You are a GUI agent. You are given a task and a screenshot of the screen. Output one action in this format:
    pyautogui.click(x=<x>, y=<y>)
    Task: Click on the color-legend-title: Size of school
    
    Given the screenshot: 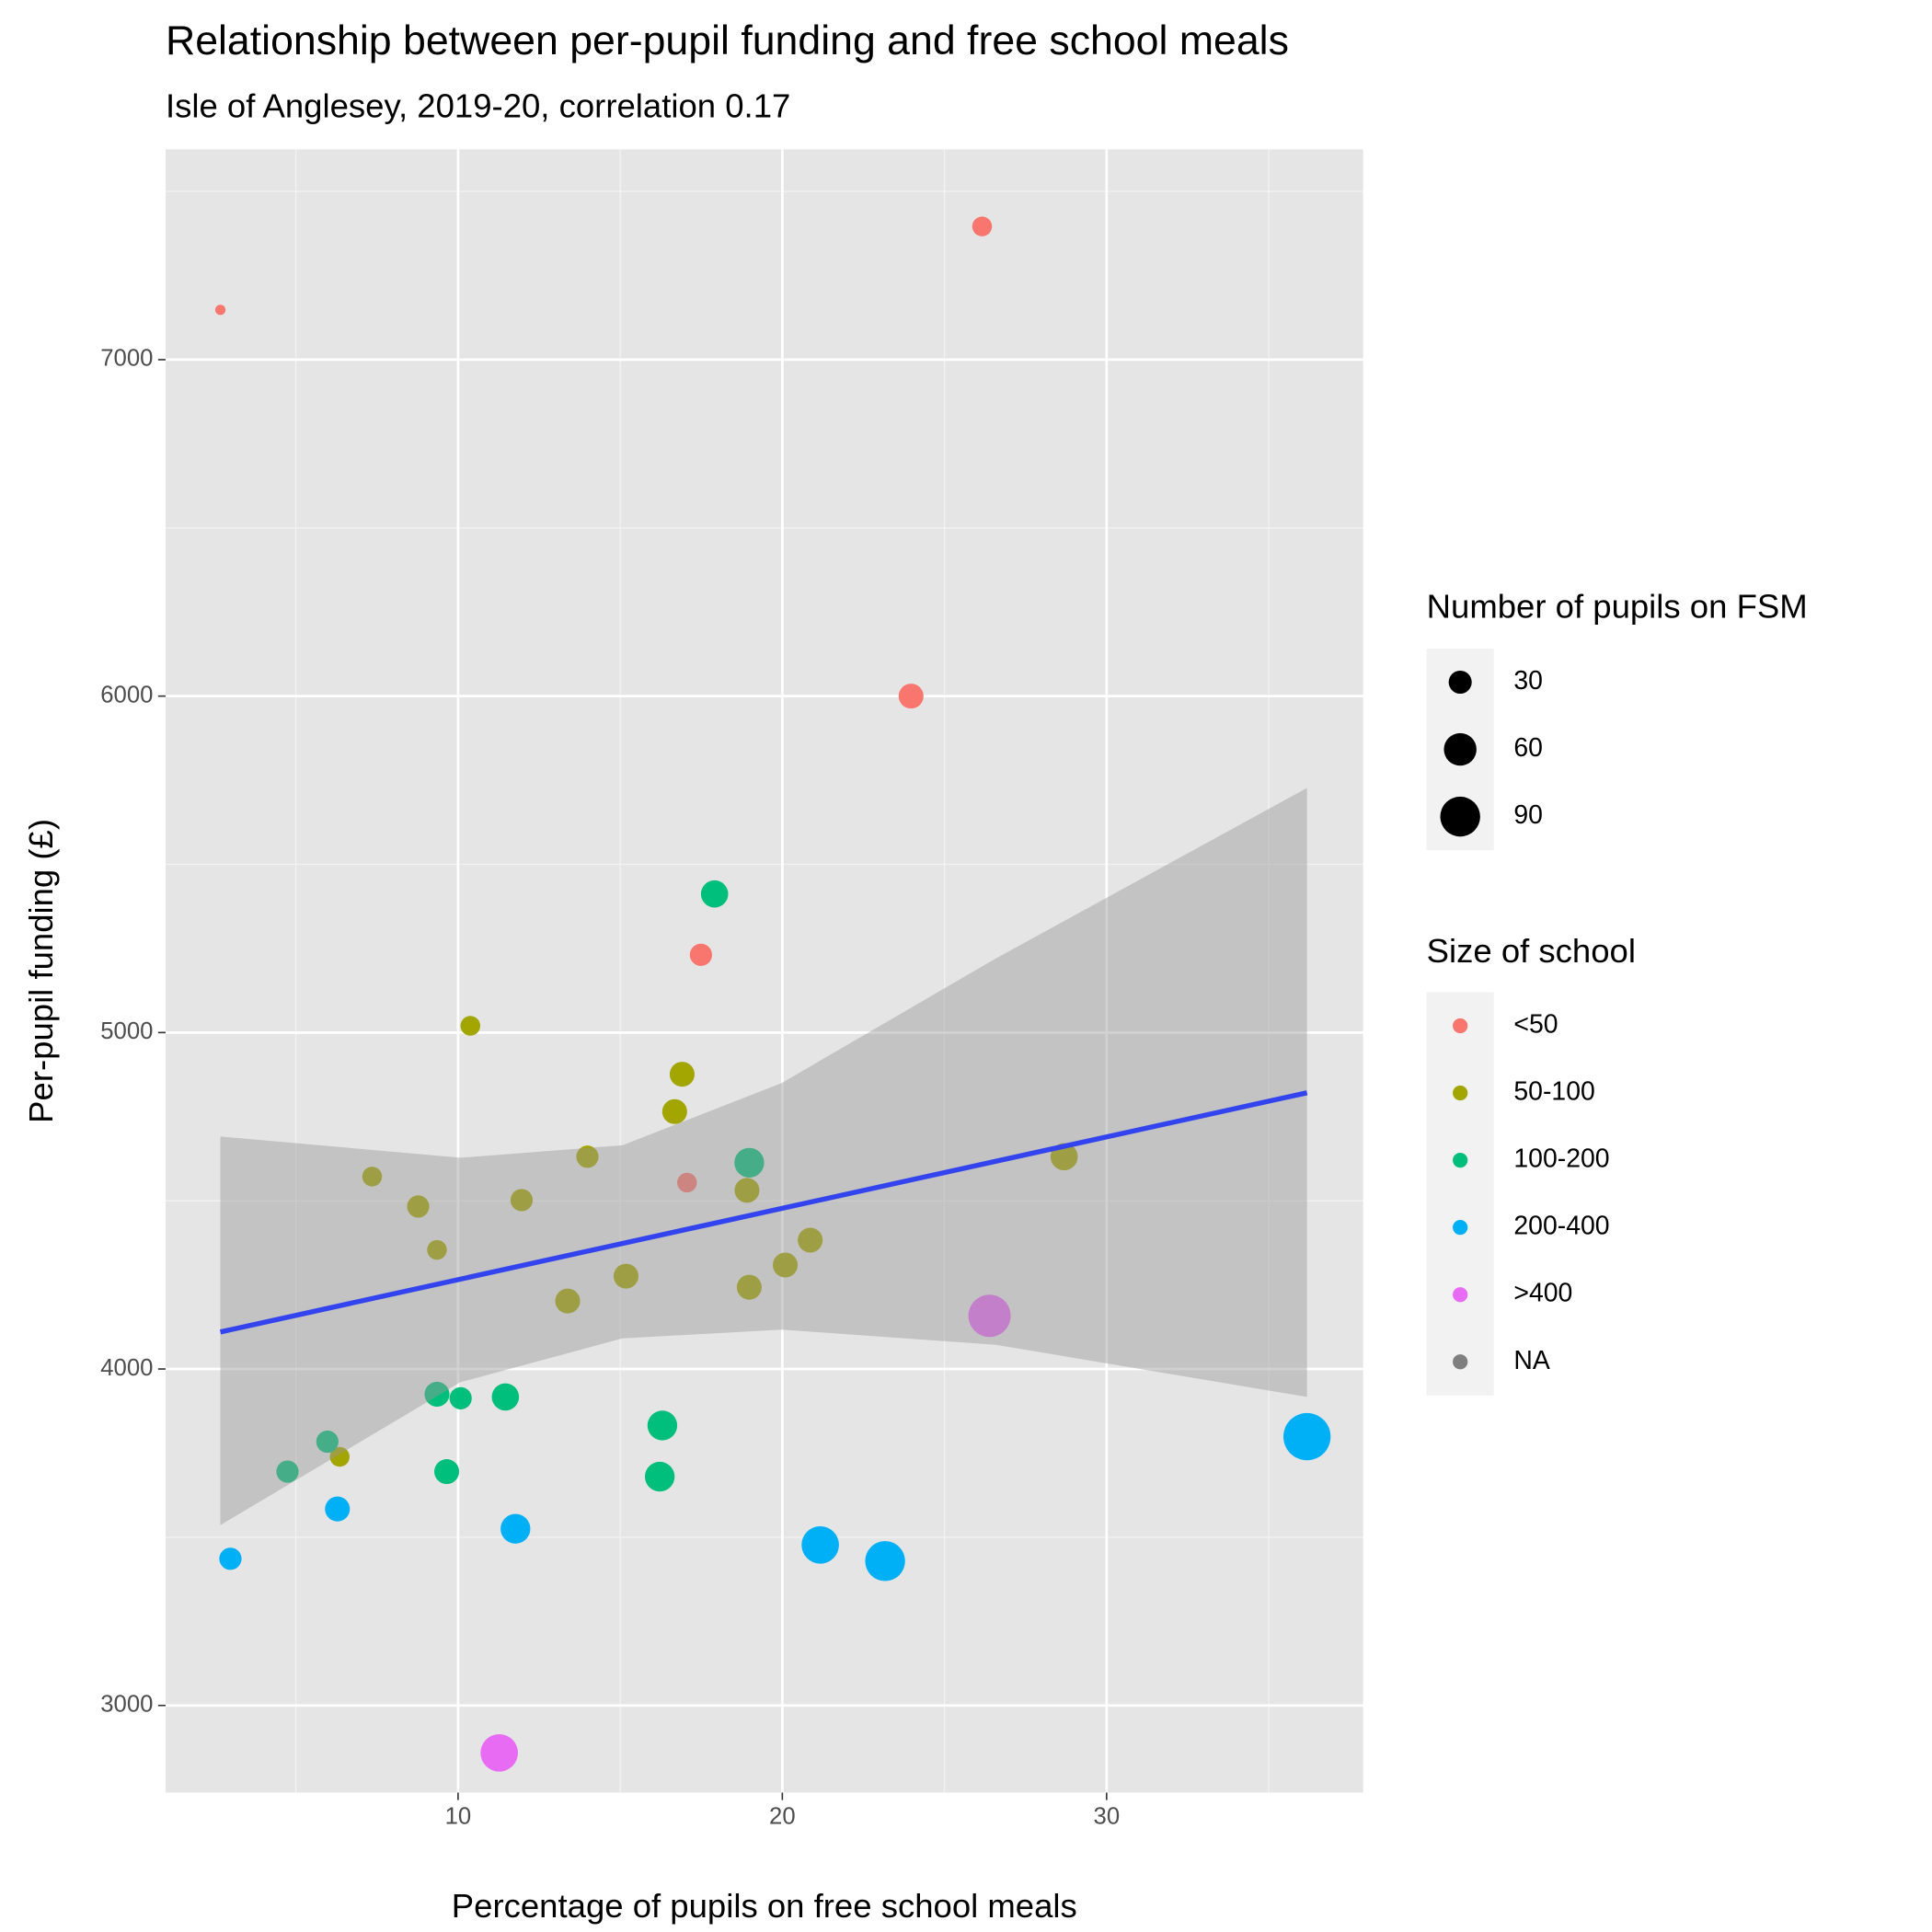 What is the action you would take?
    pyautogui.click(x=1531, y=951)
    